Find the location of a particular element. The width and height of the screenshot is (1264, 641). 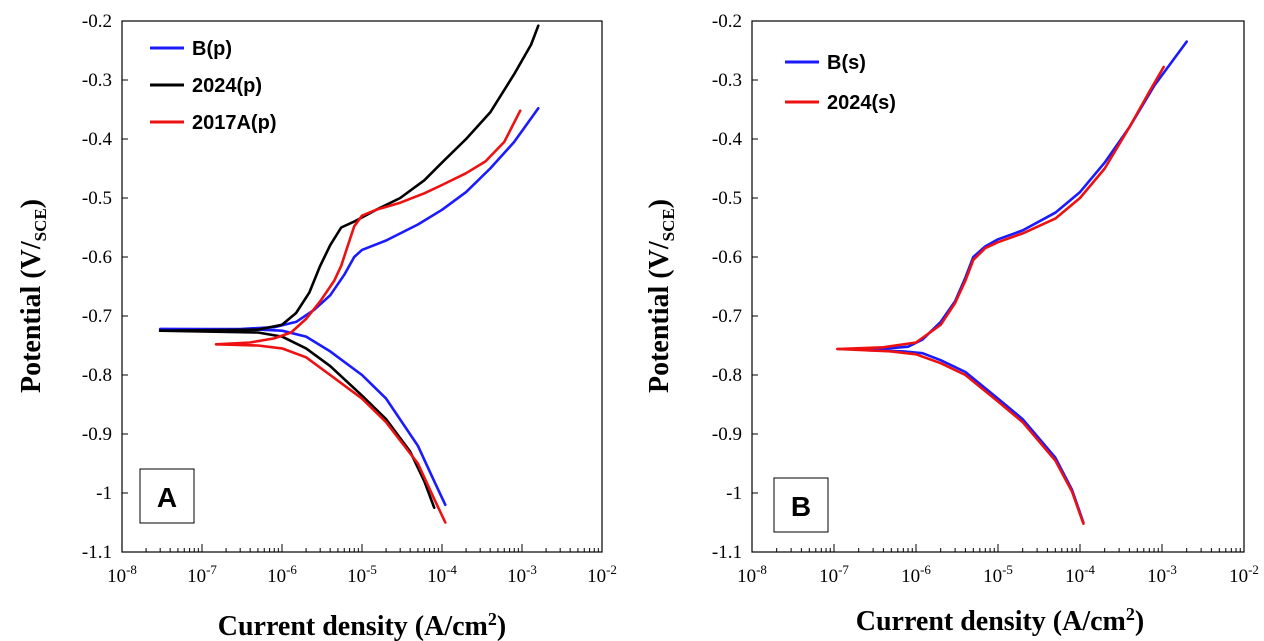

series-line-2017A(p)-anodic is located at coordinates (368, 227).